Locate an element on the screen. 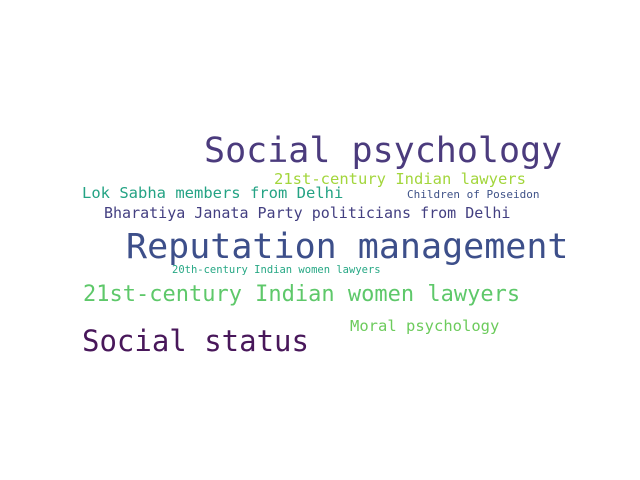 The height and width of the screenshot is (480, 640). word-social-psychology: Social psychology is located at coordinates (383, 151).